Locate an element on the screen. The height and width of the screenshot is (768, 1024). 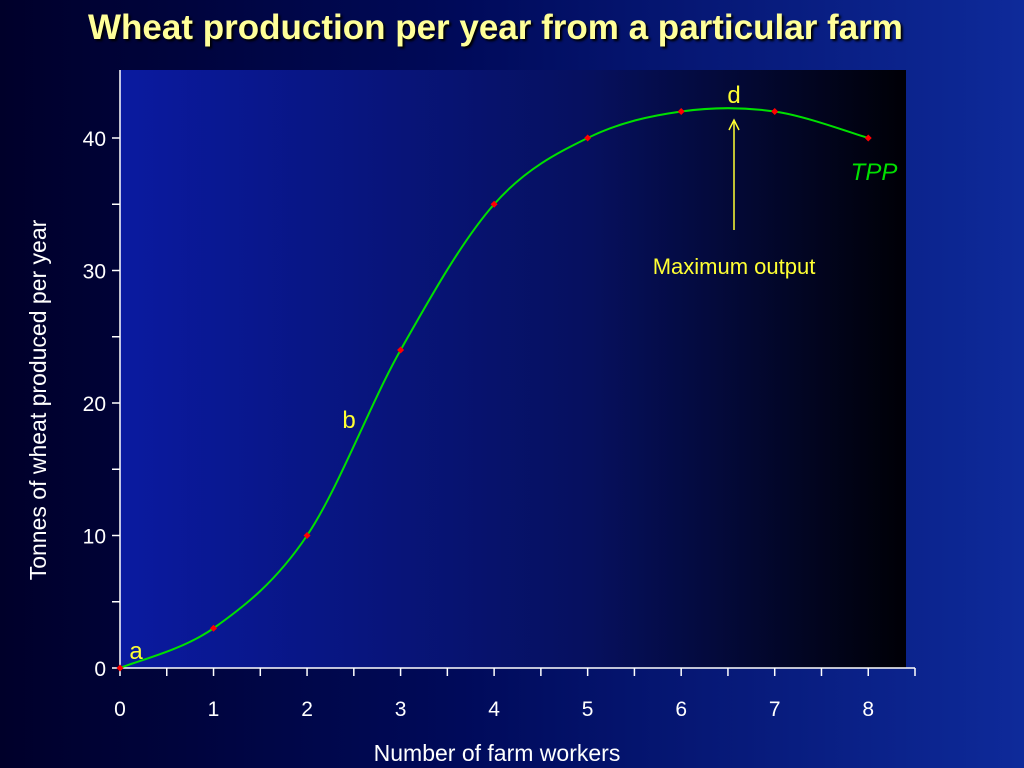
x-tick-label: 1 is located at coordinates (214, 709).